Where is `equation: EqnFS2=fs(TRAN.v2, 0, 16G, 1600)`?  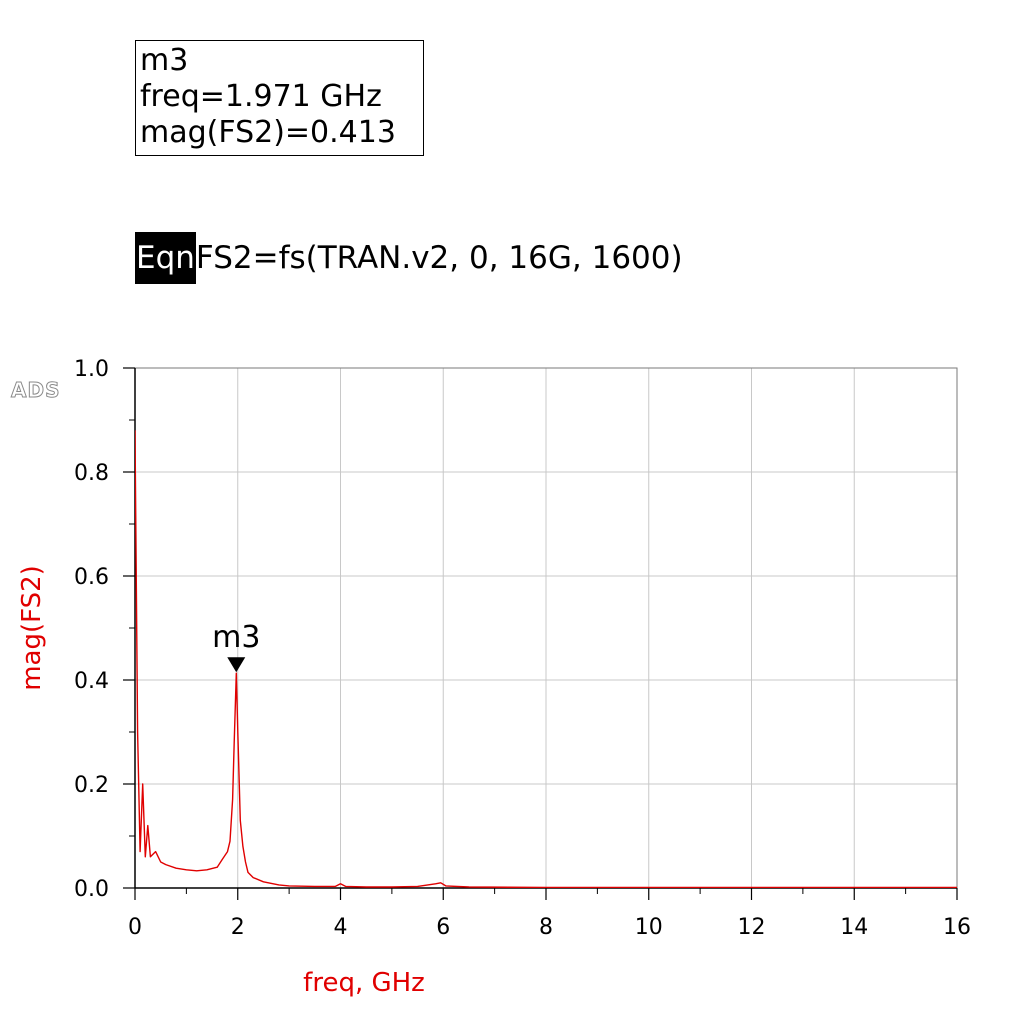 equation: EqnFS2=fs(TRAN.v2, 0, 16G, 1600) is located at coordinates (409, 258).